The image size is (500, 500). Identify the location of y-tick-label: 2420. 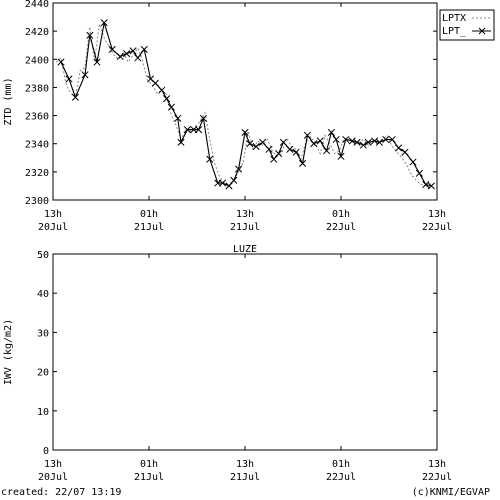
(37, 32).